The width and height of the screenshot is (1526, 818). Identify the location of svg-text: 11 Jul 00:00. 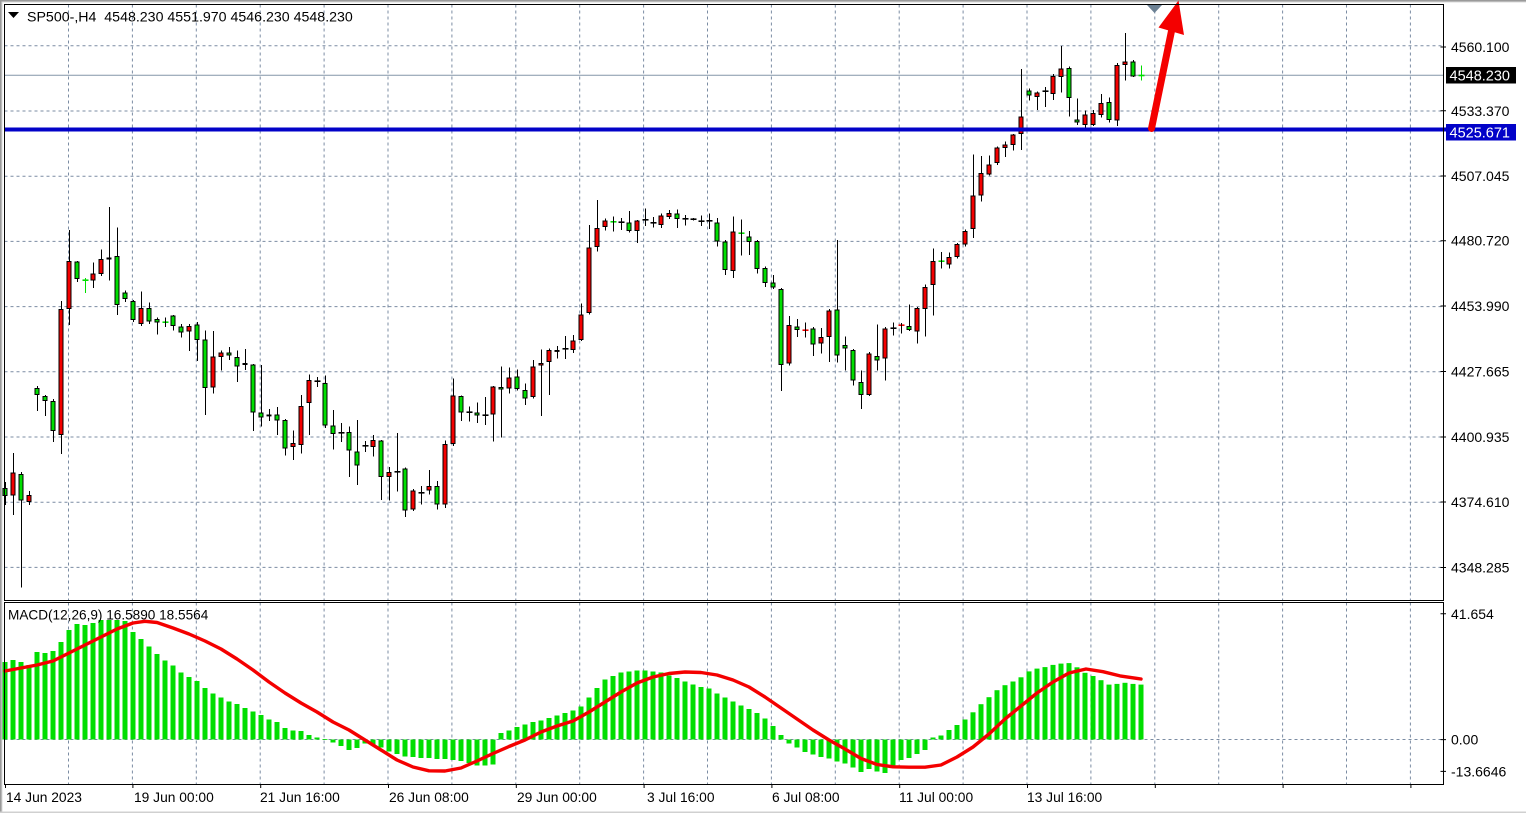
(936, 797).